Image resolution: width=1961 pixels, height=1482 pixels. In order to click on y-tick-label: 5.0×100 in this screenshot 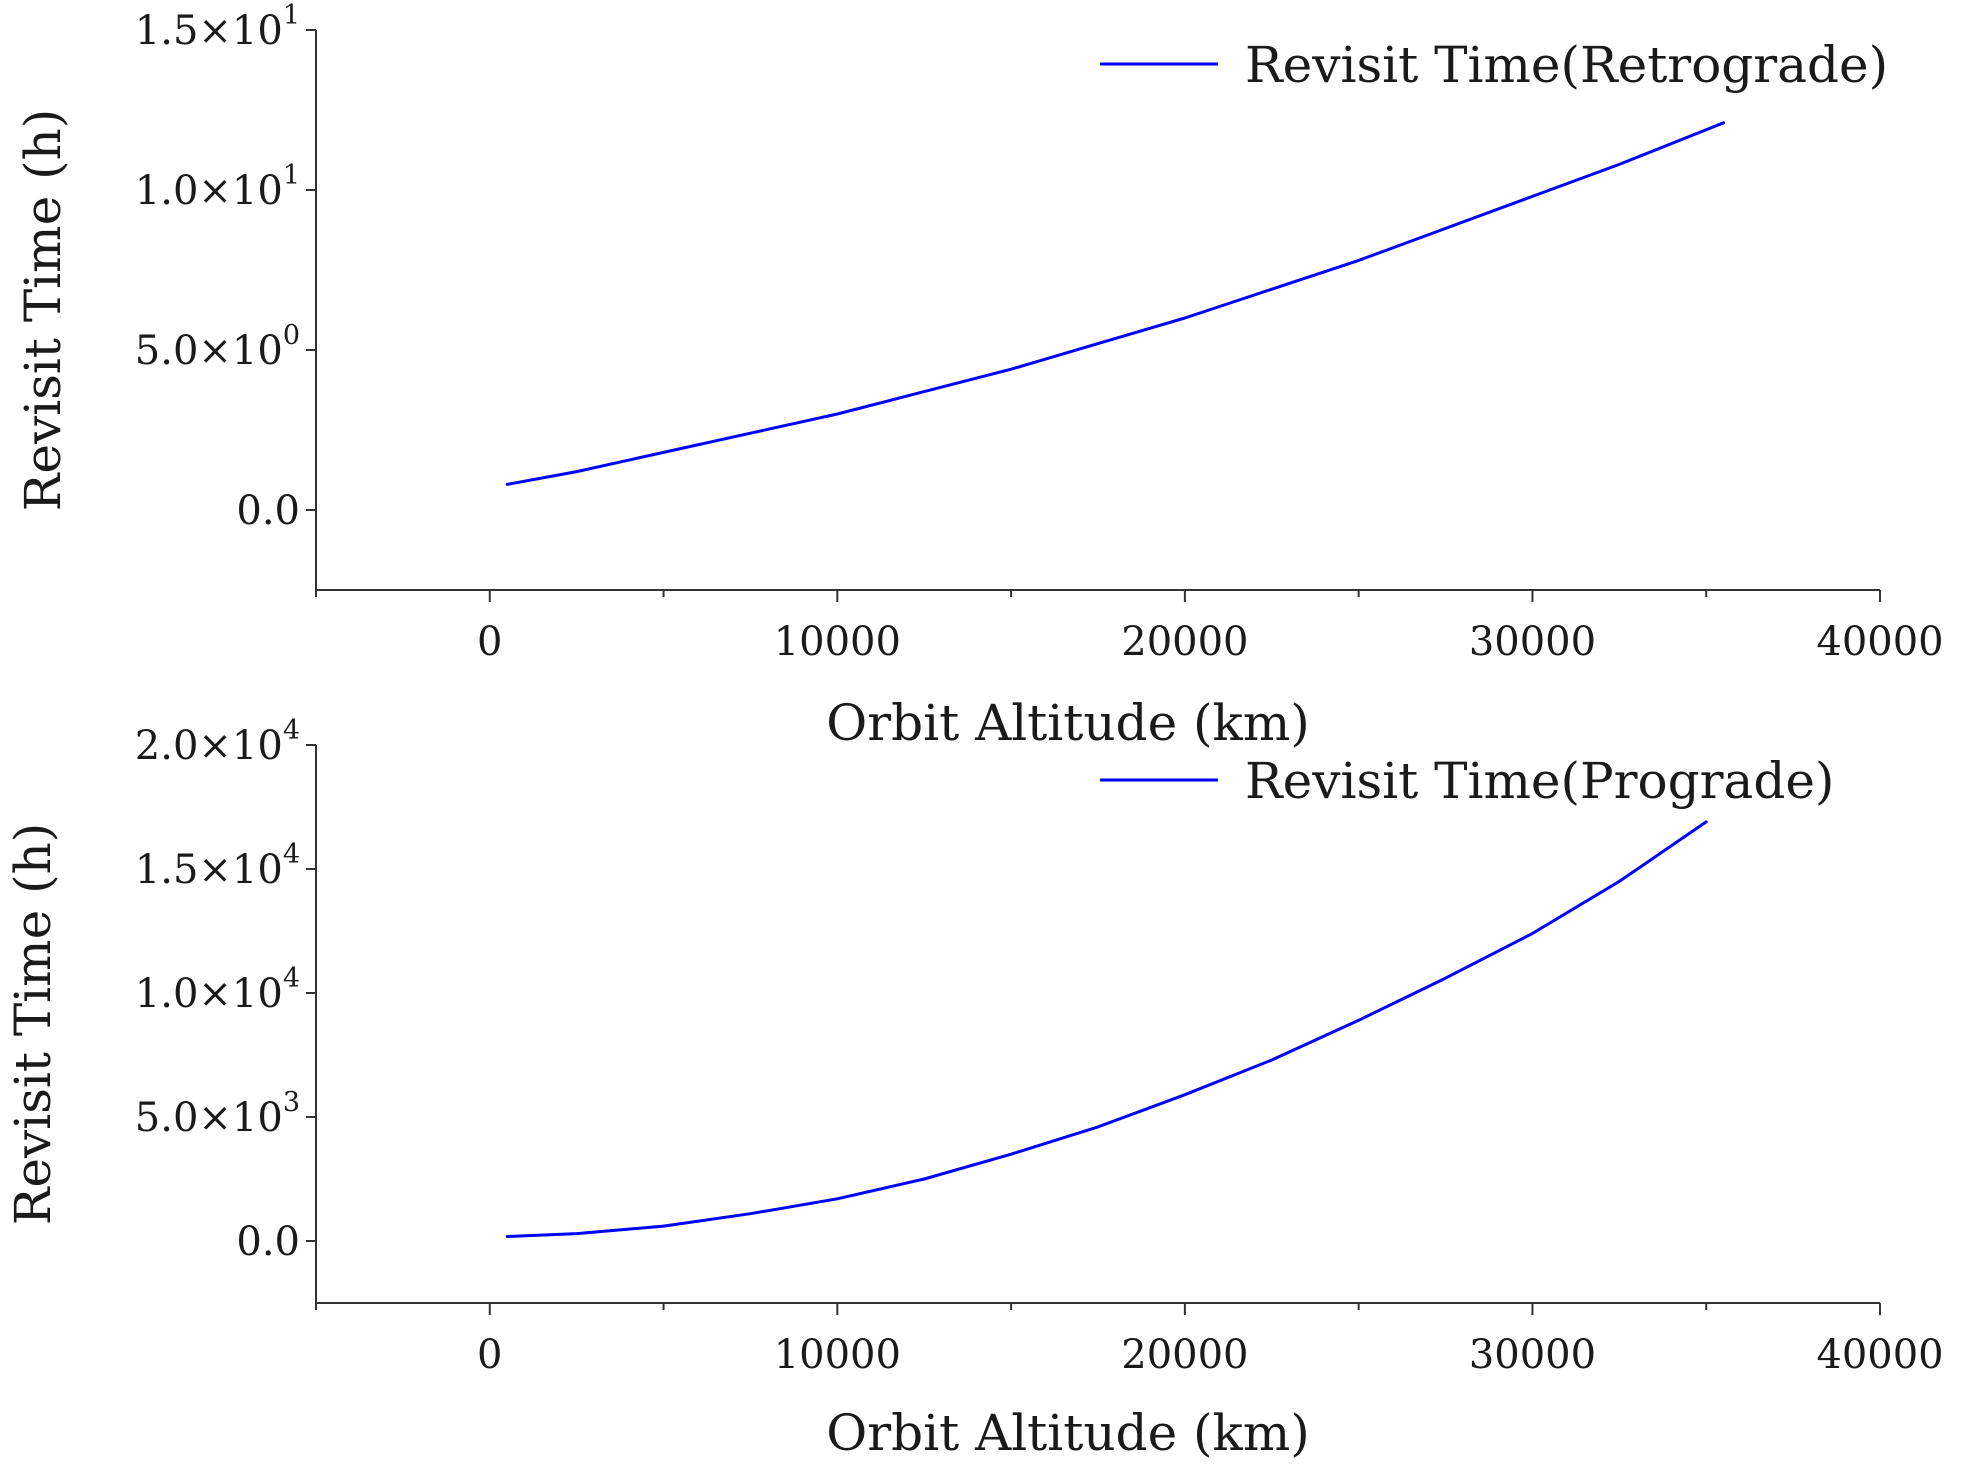, I will do `click(217, 347)`.